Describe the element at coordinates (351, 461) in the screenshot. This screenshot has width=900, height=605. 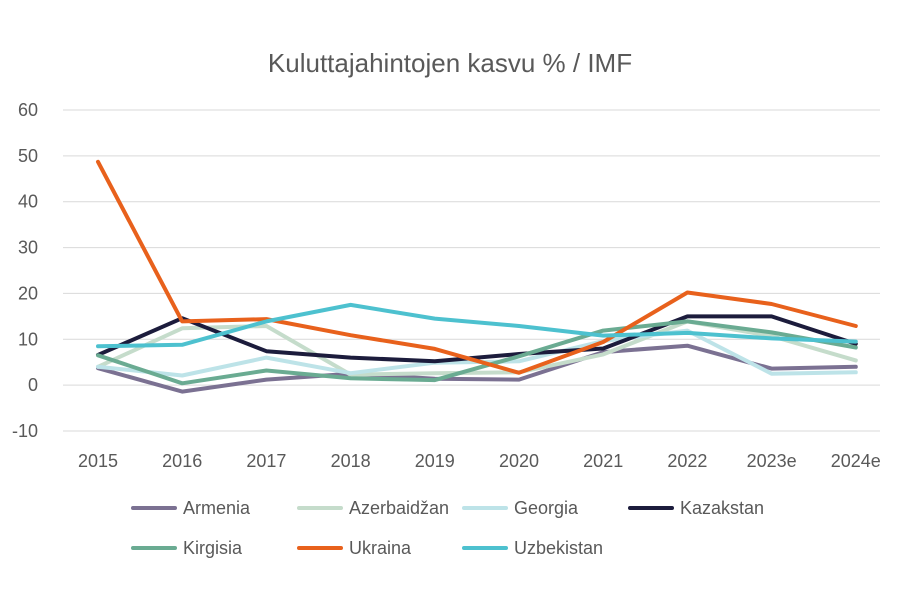
I see `x-tick-label: 2018` at that location.